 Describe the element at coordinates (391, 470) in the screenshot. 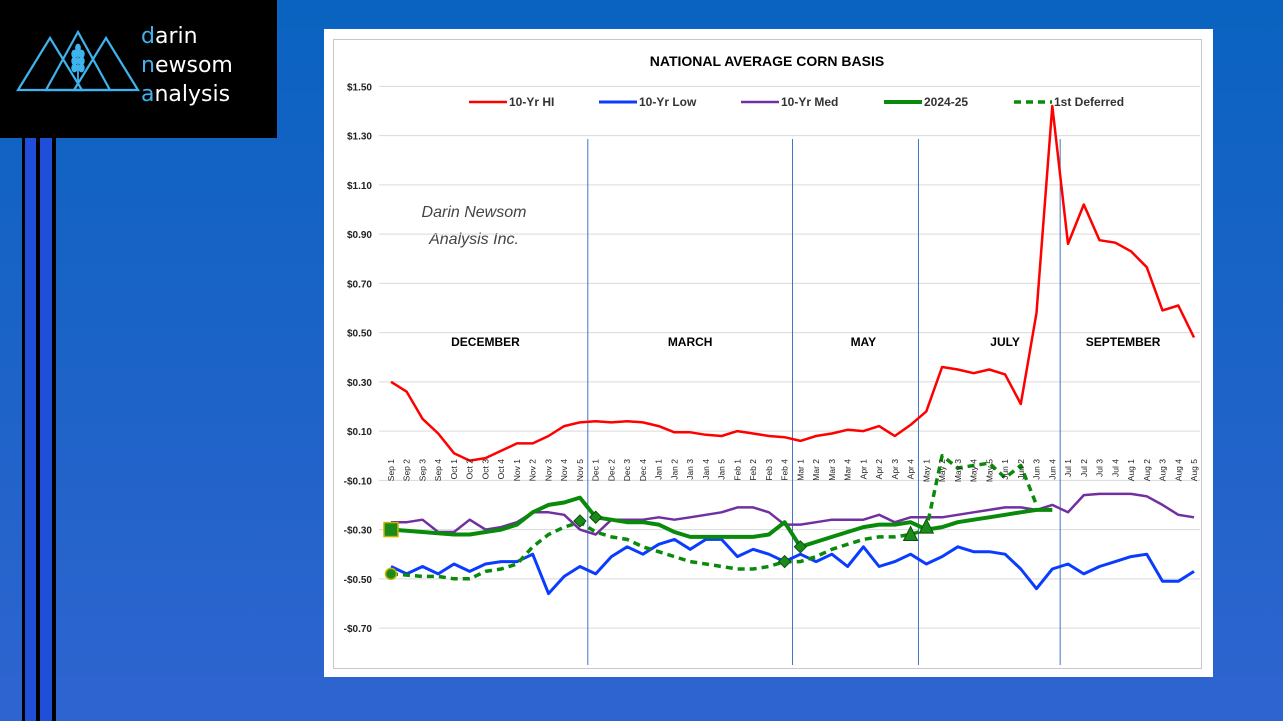

I see `x-tick-label: Sep 1` at that location.